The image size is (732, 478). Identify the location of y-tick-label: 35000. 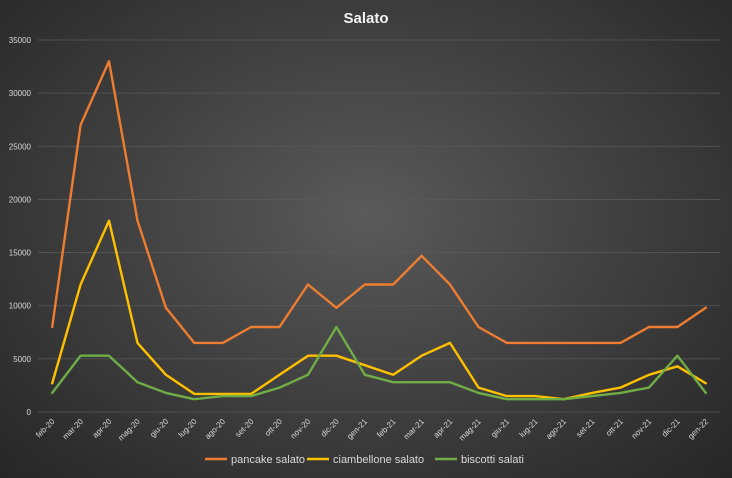
(20, 40).